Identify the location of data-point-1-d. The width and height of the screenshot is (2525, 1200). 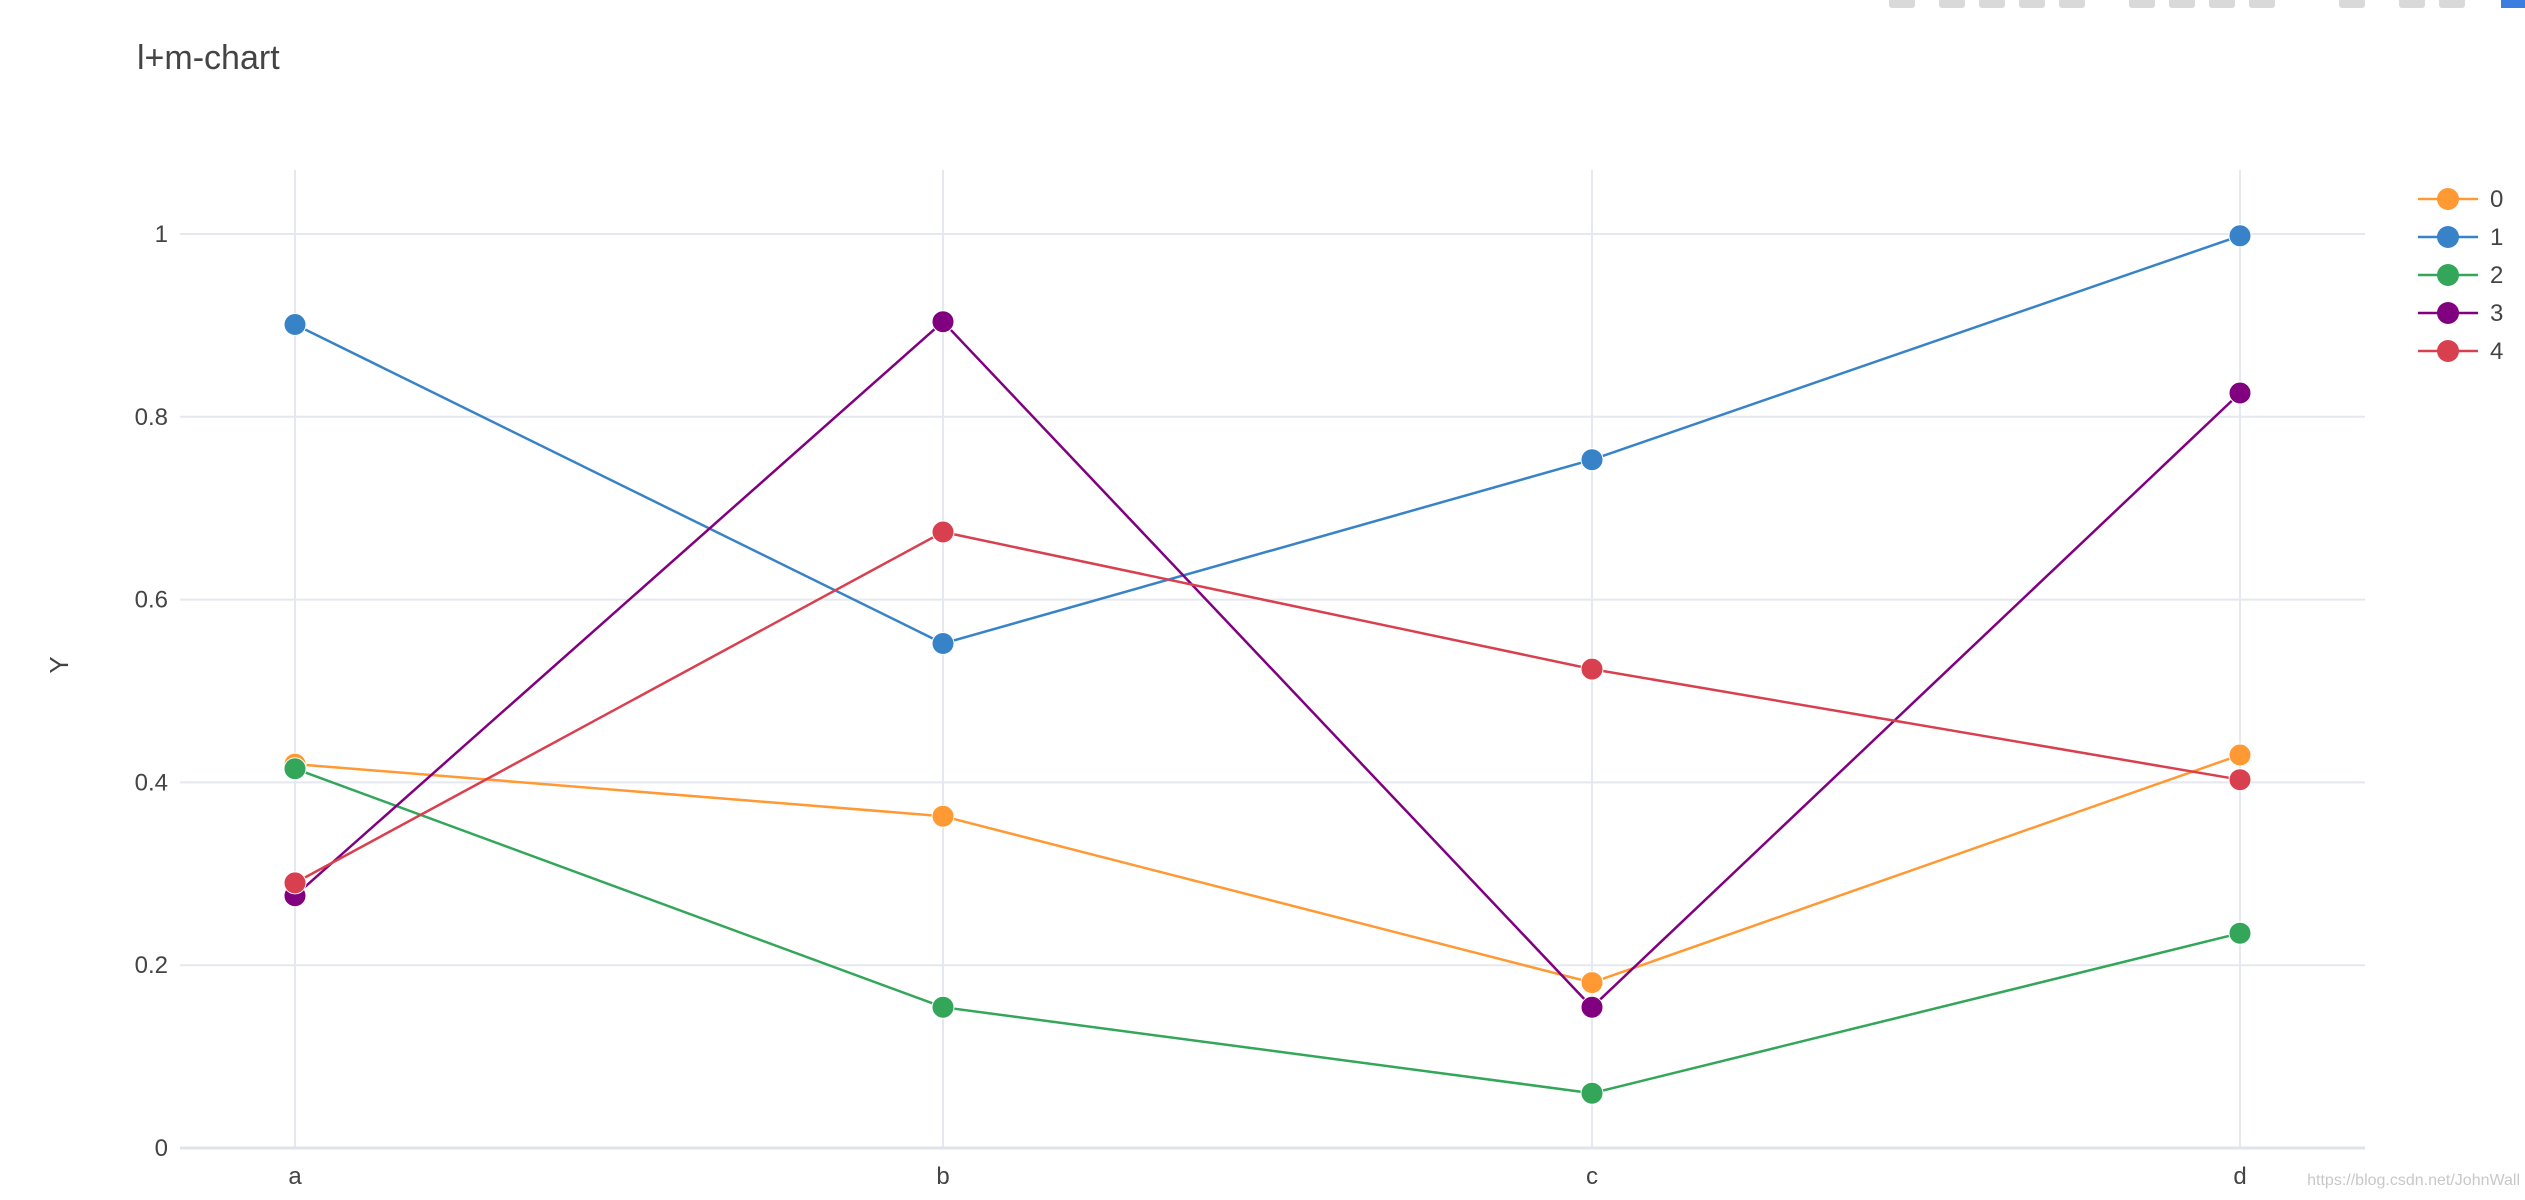
(2240, 236).